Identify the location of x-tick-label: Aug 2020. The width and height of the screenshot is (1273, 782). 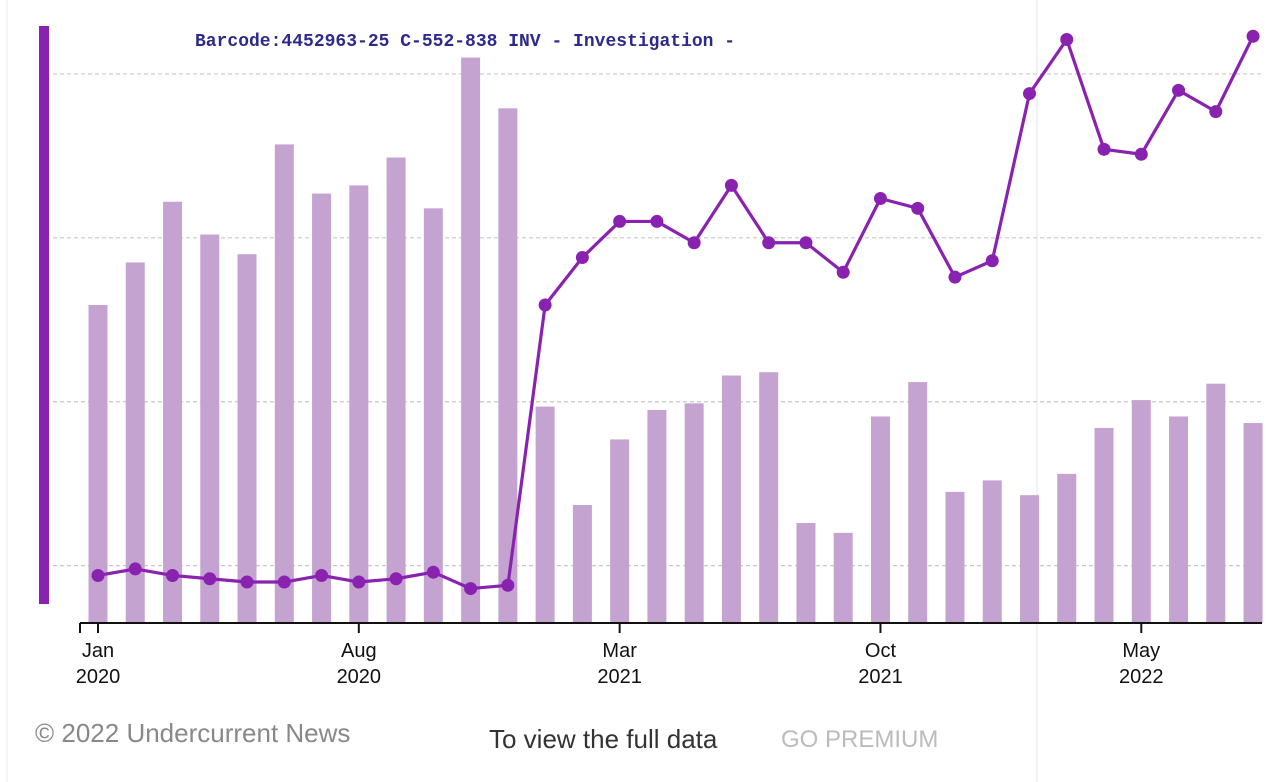
(359, 664).